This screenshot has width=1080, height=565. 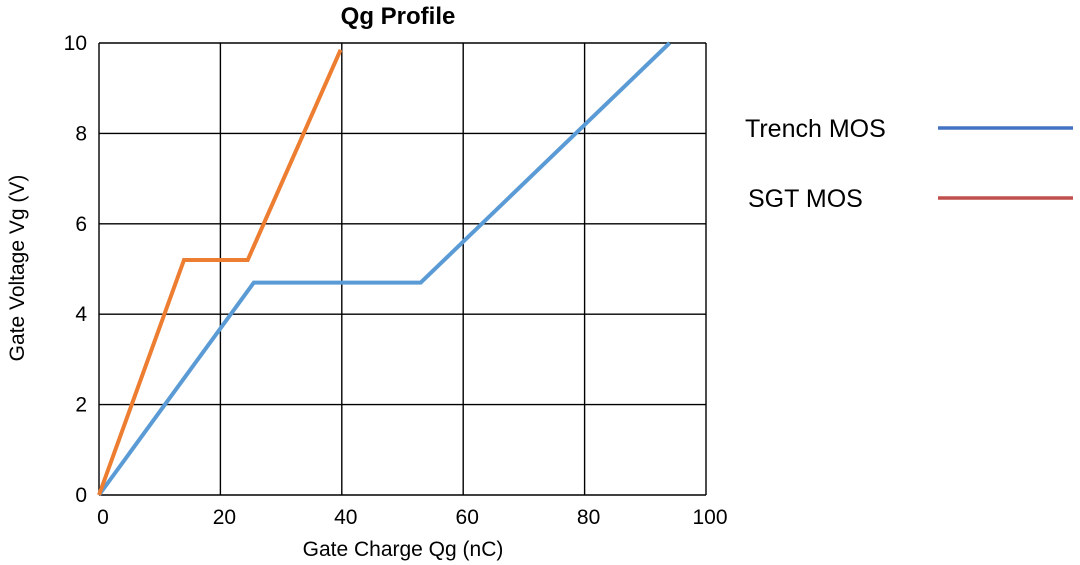 I want to click on x-tick-label: 100, so click(x=709, y=517).